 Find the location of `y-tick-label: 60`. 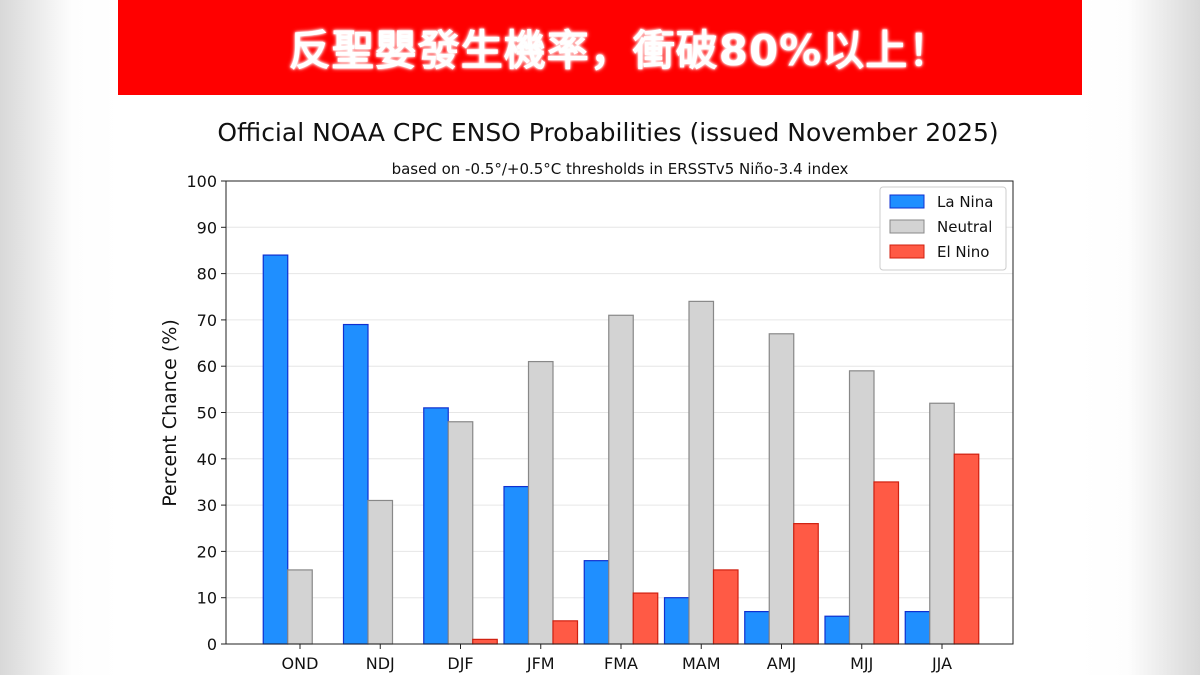

y-tick-label: 60 is located at coordinates (207, 366).